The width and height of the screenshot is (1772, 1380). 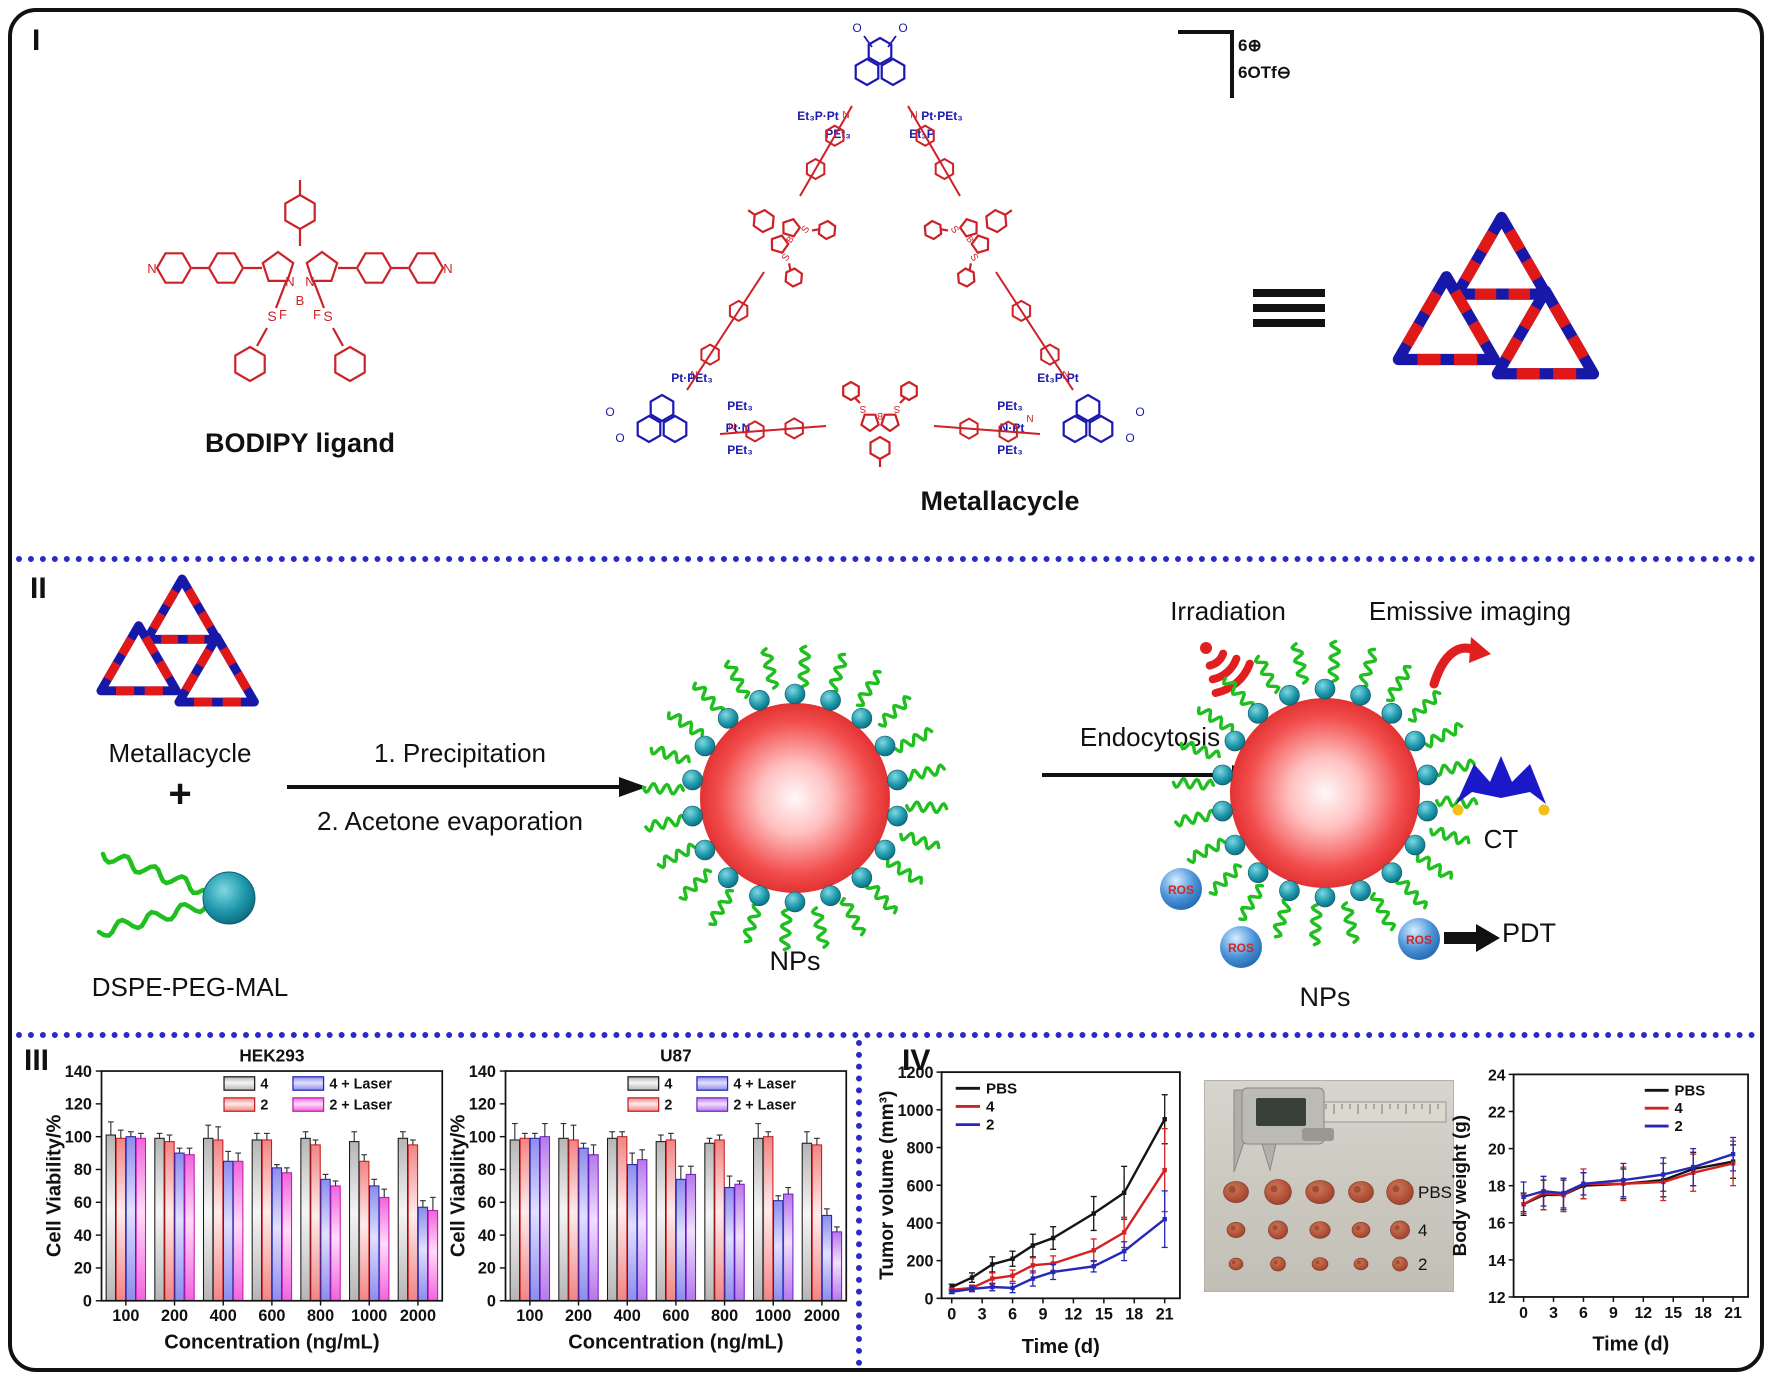 I want to click on svg-text: Tumor volume (mm³), so click(x=888, y=1185).